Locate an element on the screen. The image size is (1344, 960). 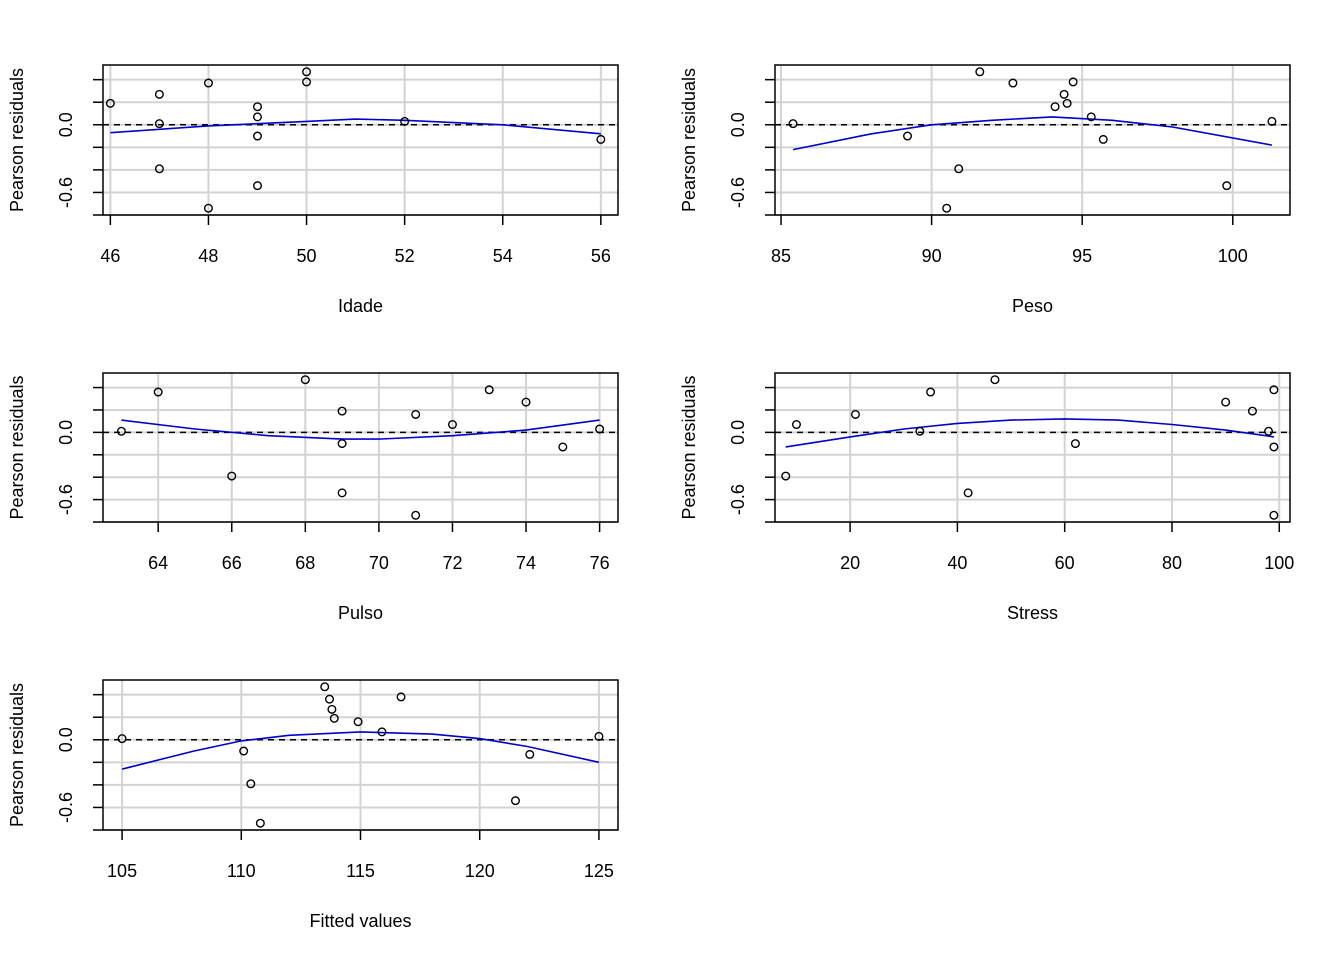
x-axis-title: Fitted values is located at coordinates (360, 921).